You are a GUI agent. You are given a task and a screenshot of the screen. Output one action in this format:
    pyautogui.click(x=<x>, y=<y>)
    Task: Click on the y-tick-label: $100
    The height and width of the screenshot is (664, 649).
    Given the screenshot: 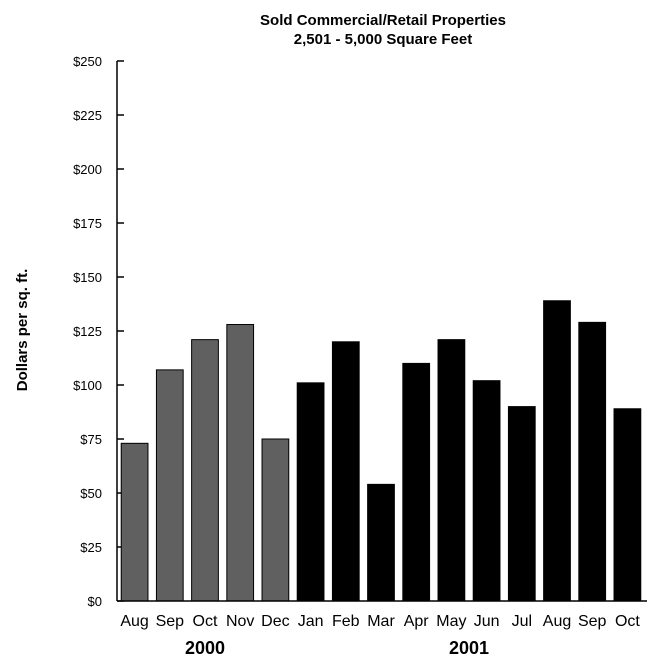 What is the action you would take?
    pyautogui.click(x=87, y=385)
    